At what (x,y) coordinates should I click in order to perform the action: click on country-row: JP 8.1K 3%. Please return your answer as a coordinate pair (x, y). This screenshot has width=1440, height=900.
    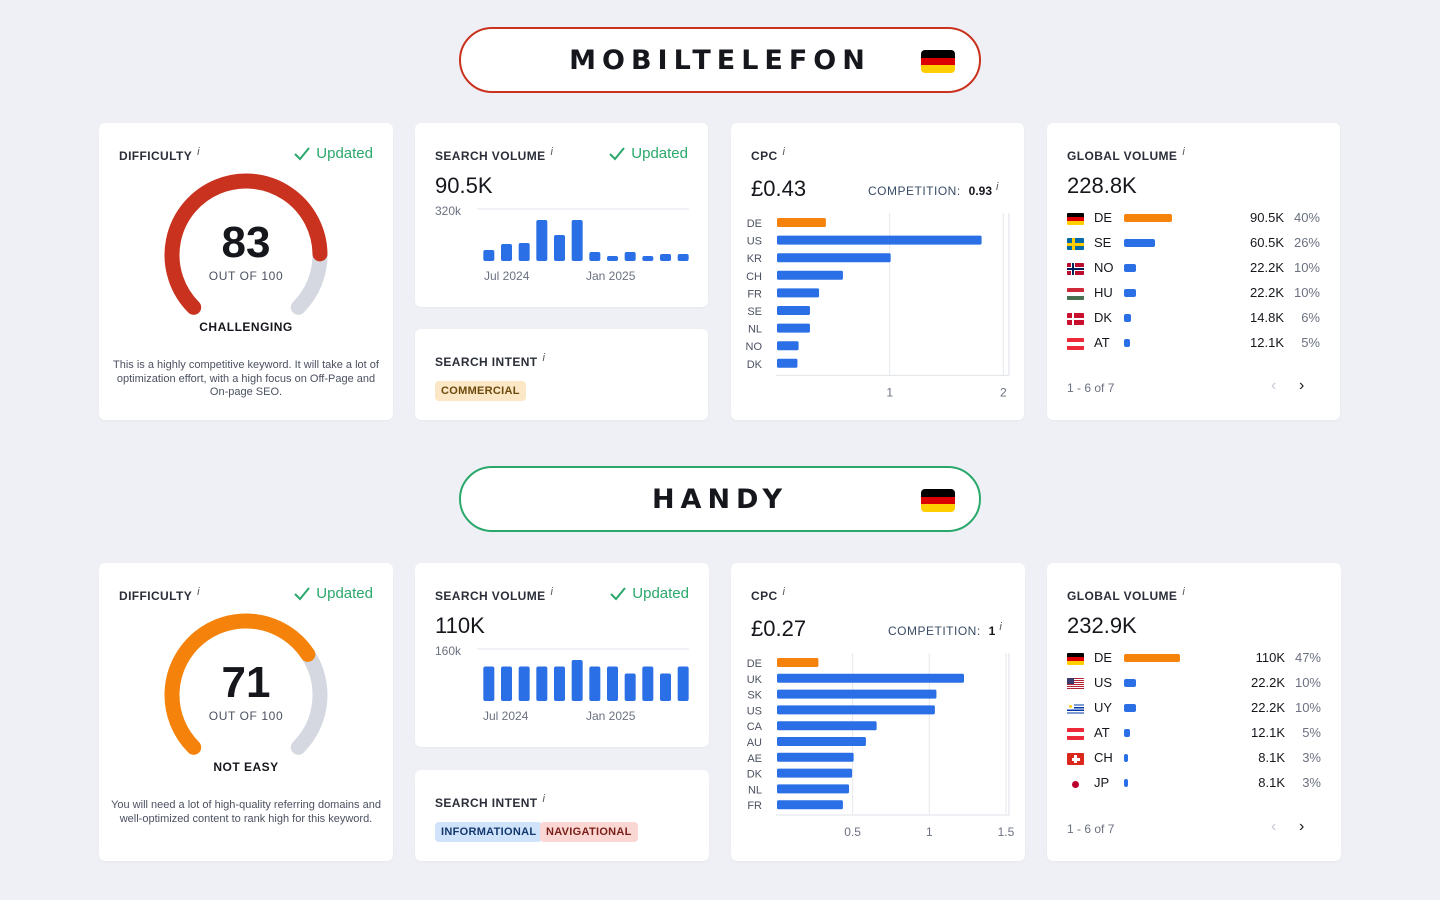
    Looking at the image, I should click on (1194, 784).